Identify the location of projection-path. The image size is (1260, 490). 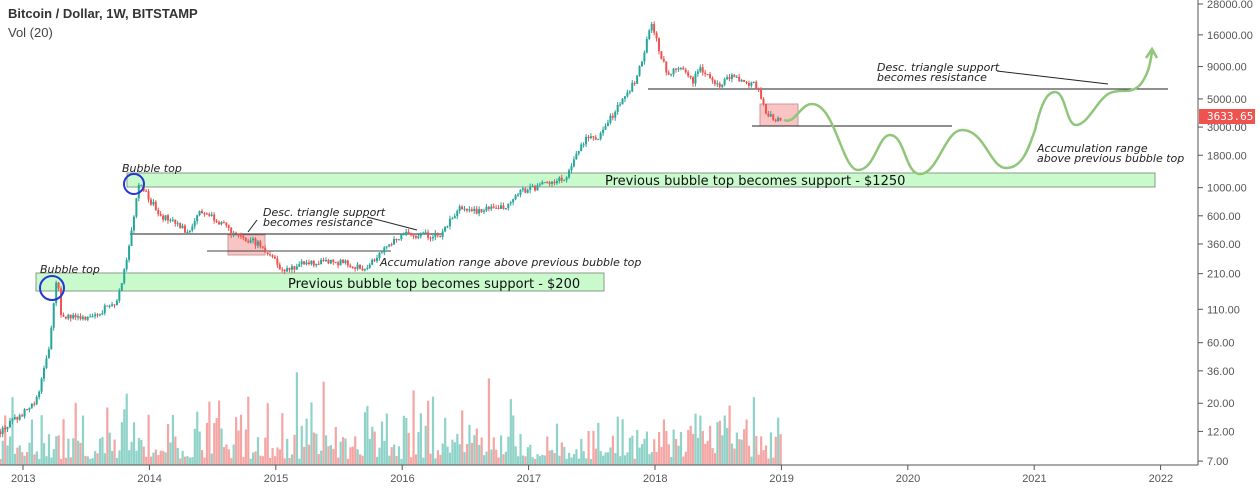
(968, 113).